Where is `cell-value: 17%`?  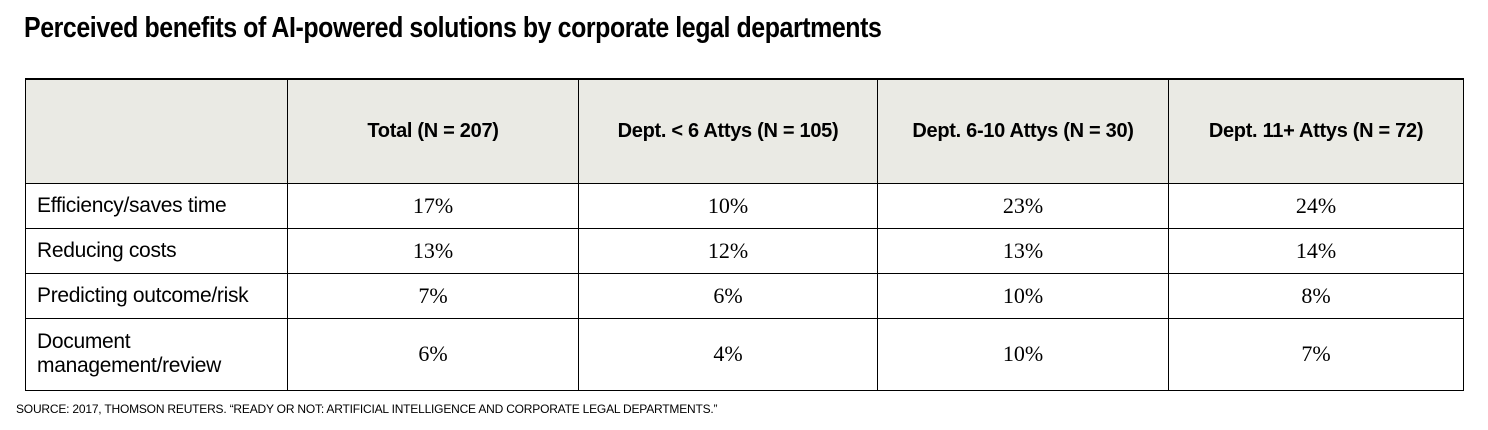 cell-value: 17% is located at coordinates (433, 205).